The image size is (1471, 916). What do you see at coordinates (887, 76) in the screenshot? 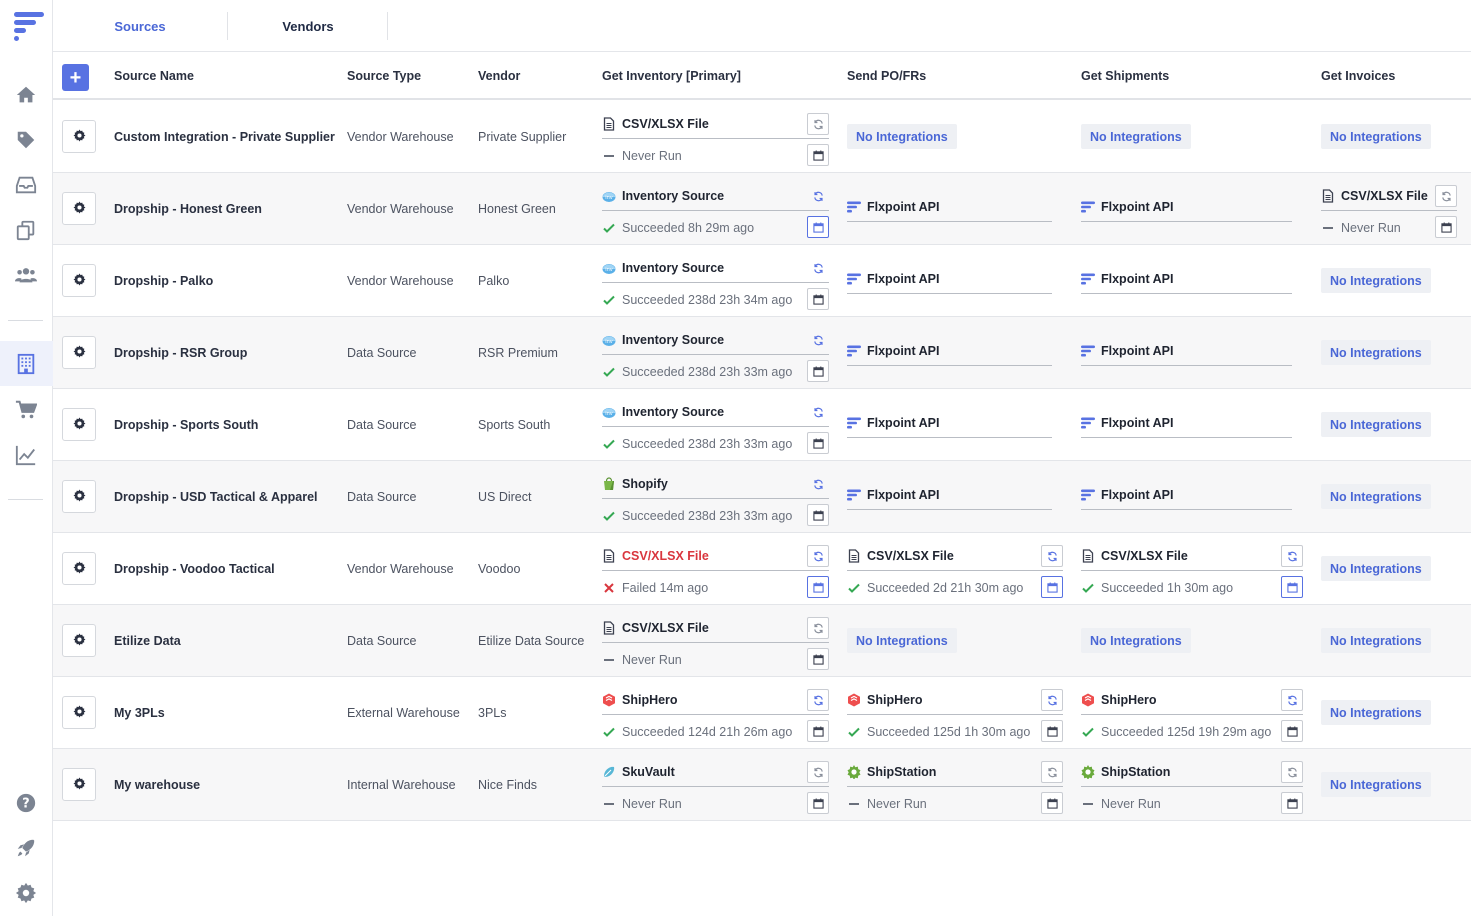
I see `header-send-po: Send PO/FRs` at bounding box center [887, 76].